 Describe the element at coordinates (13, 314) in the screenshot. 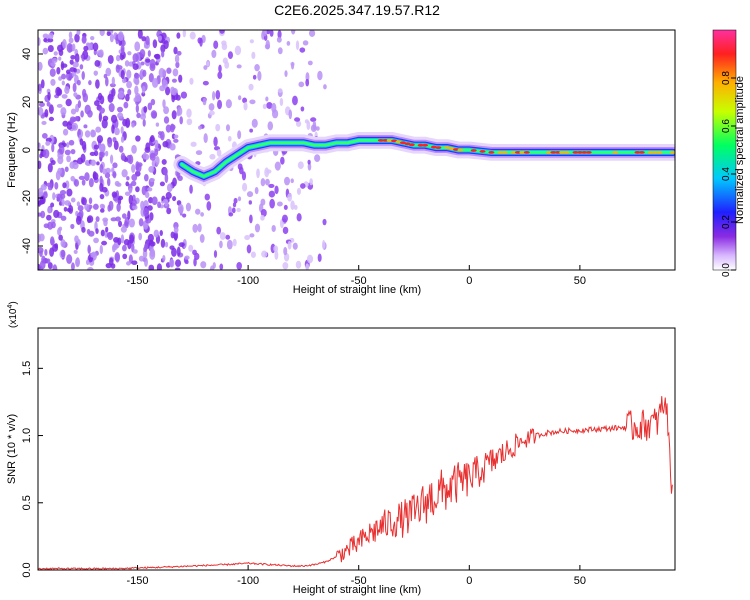

I see `svg-text: (x104)` at that location.